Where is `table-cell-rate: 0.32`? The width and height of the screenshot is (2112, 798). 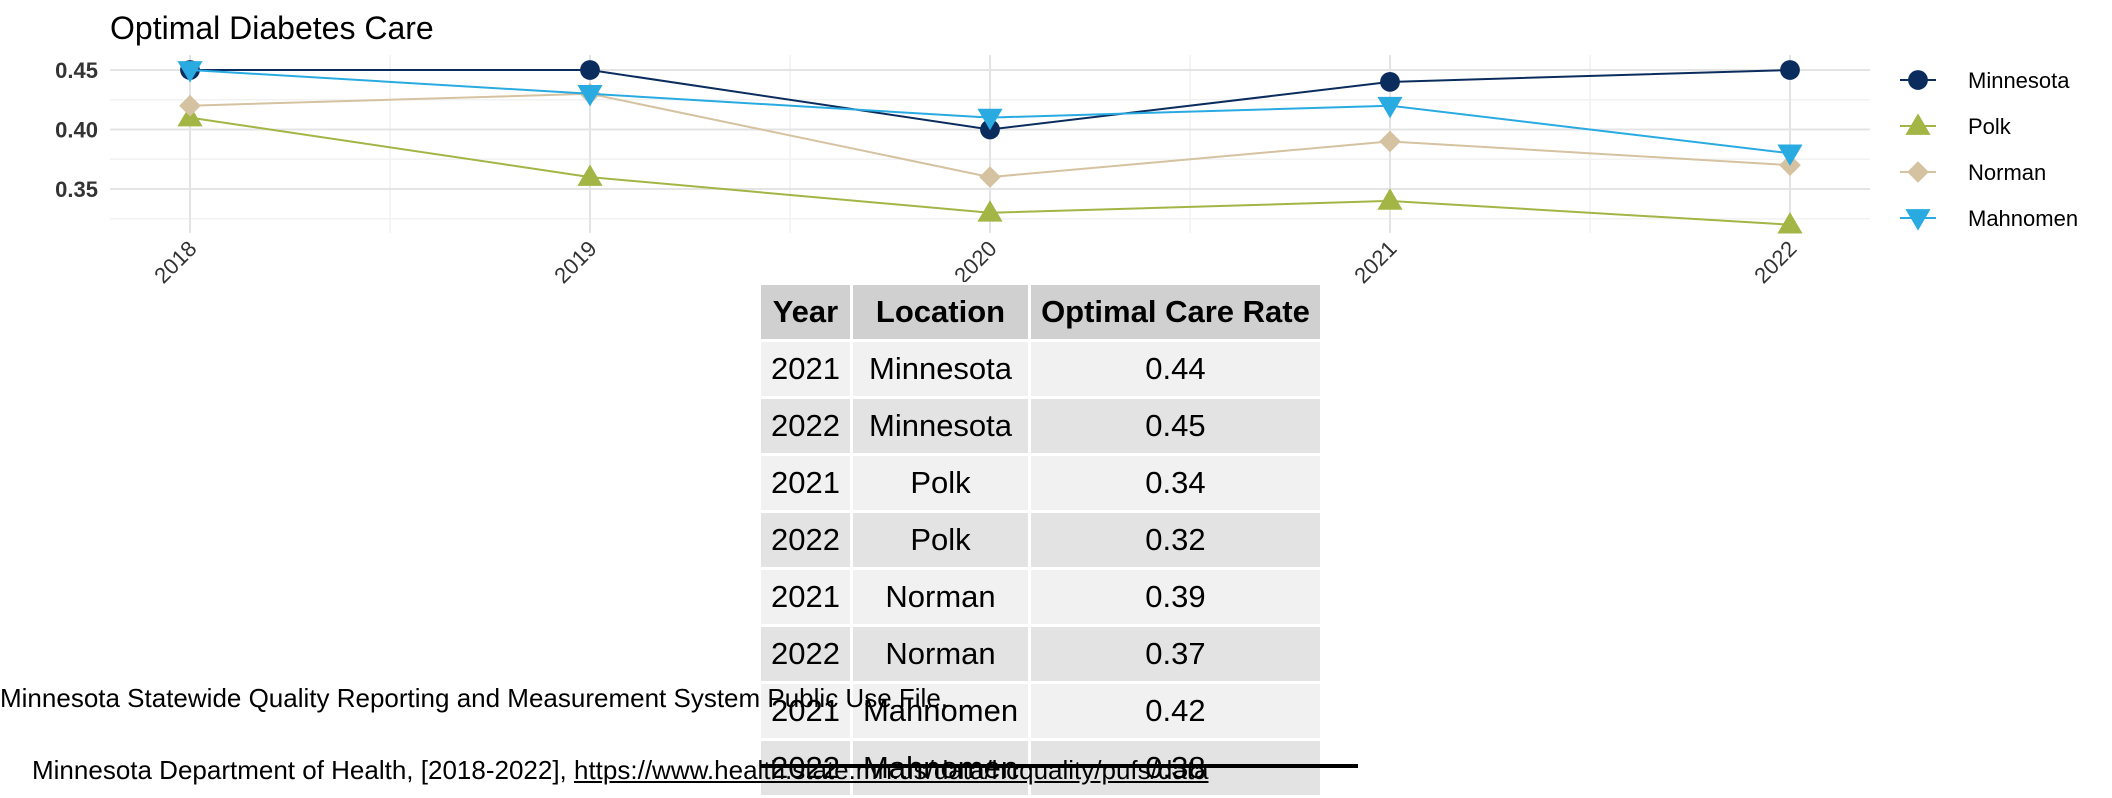 table-cell-rate: 0.32 is located at coordinates (1175, 540).